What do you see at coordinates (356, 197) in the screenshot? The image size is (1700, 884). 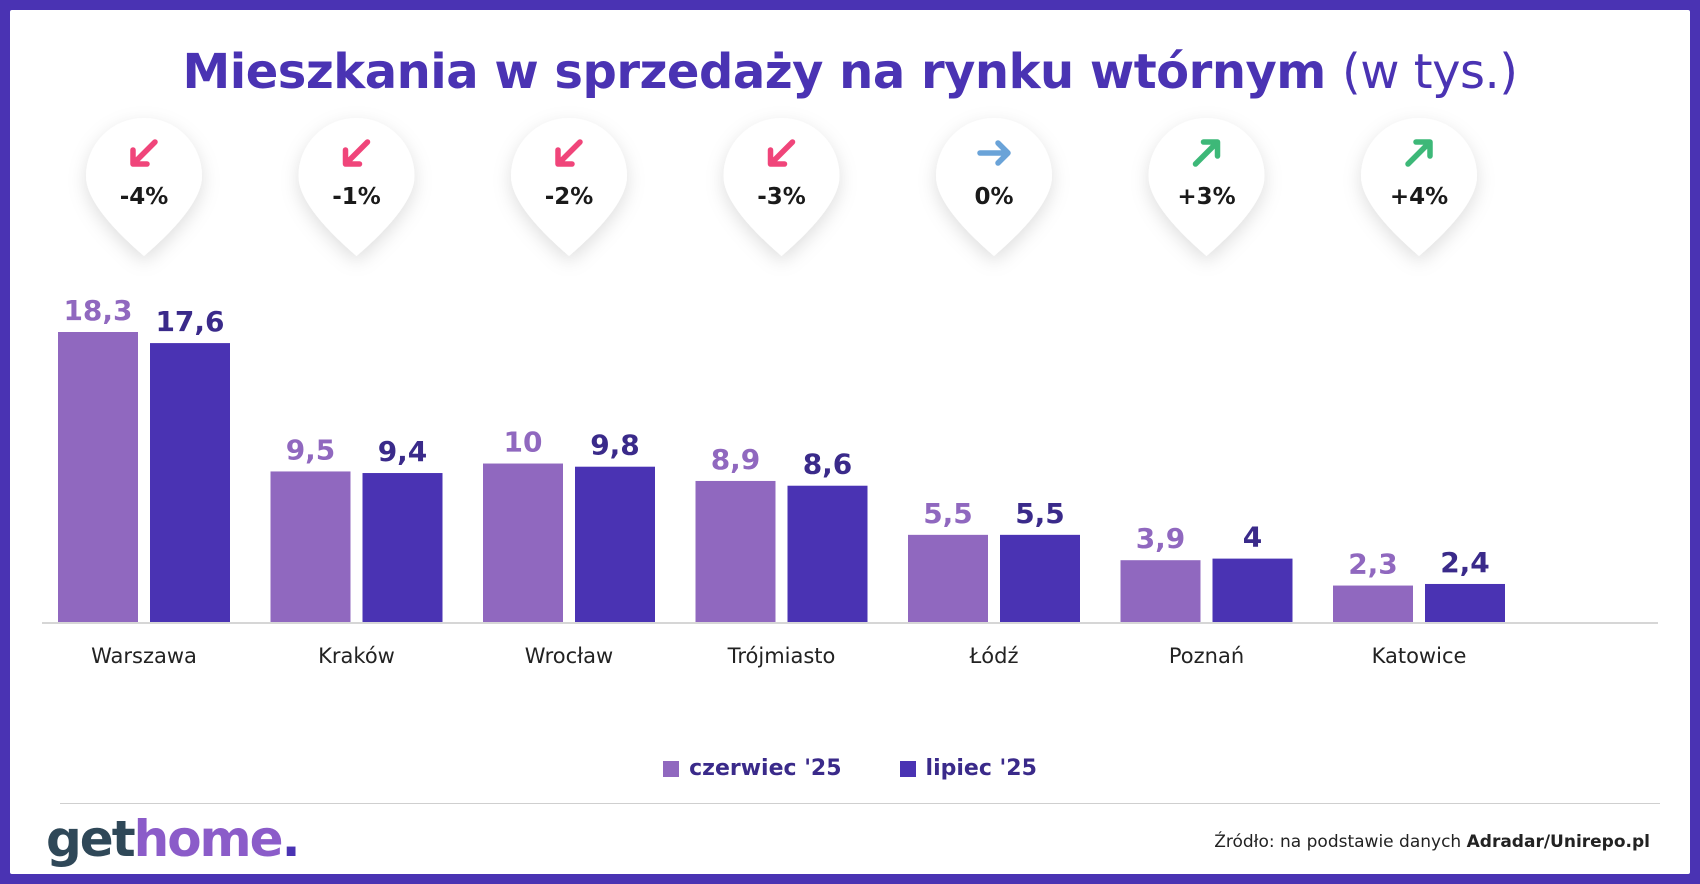 I see `change-value-krakow: -1%` at bounding box center [356, 197].